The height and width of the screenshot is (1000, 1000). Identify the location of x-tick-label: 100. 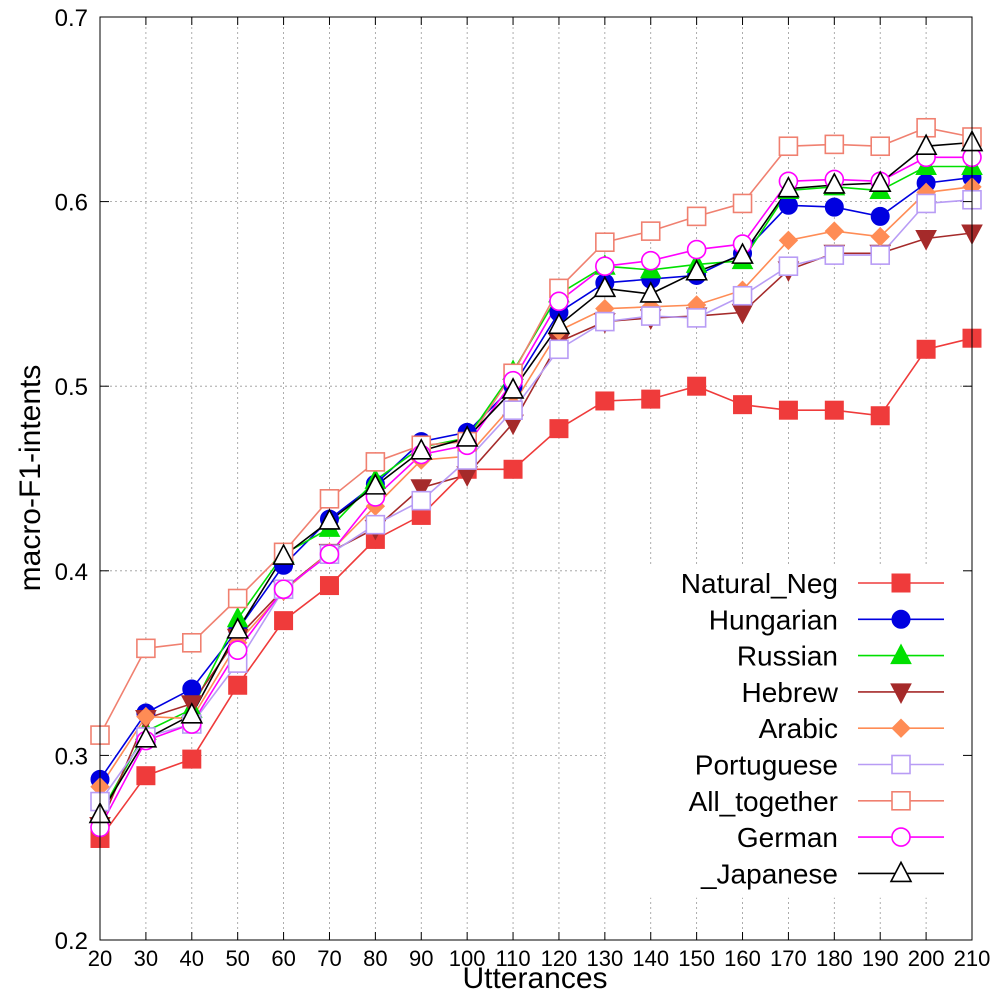
(467, 958).